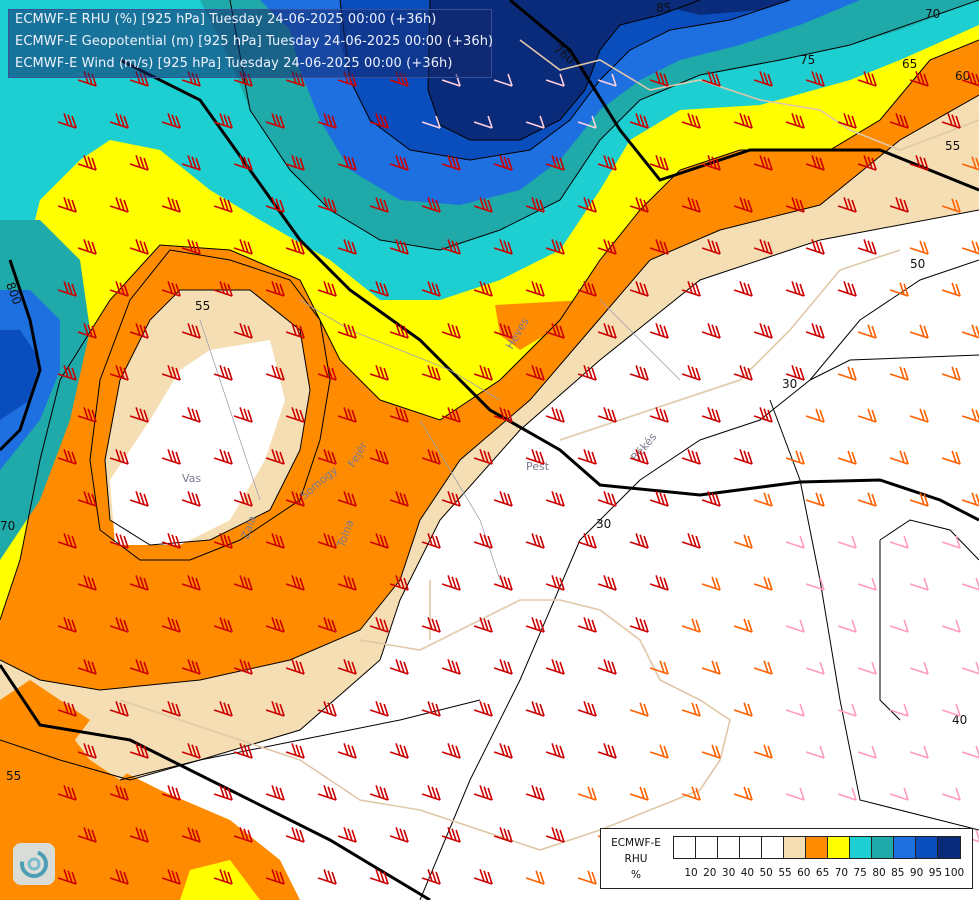 This screenshot has width=979, height=900. I want to click on label-55-ne: 55, so click(952, 146).